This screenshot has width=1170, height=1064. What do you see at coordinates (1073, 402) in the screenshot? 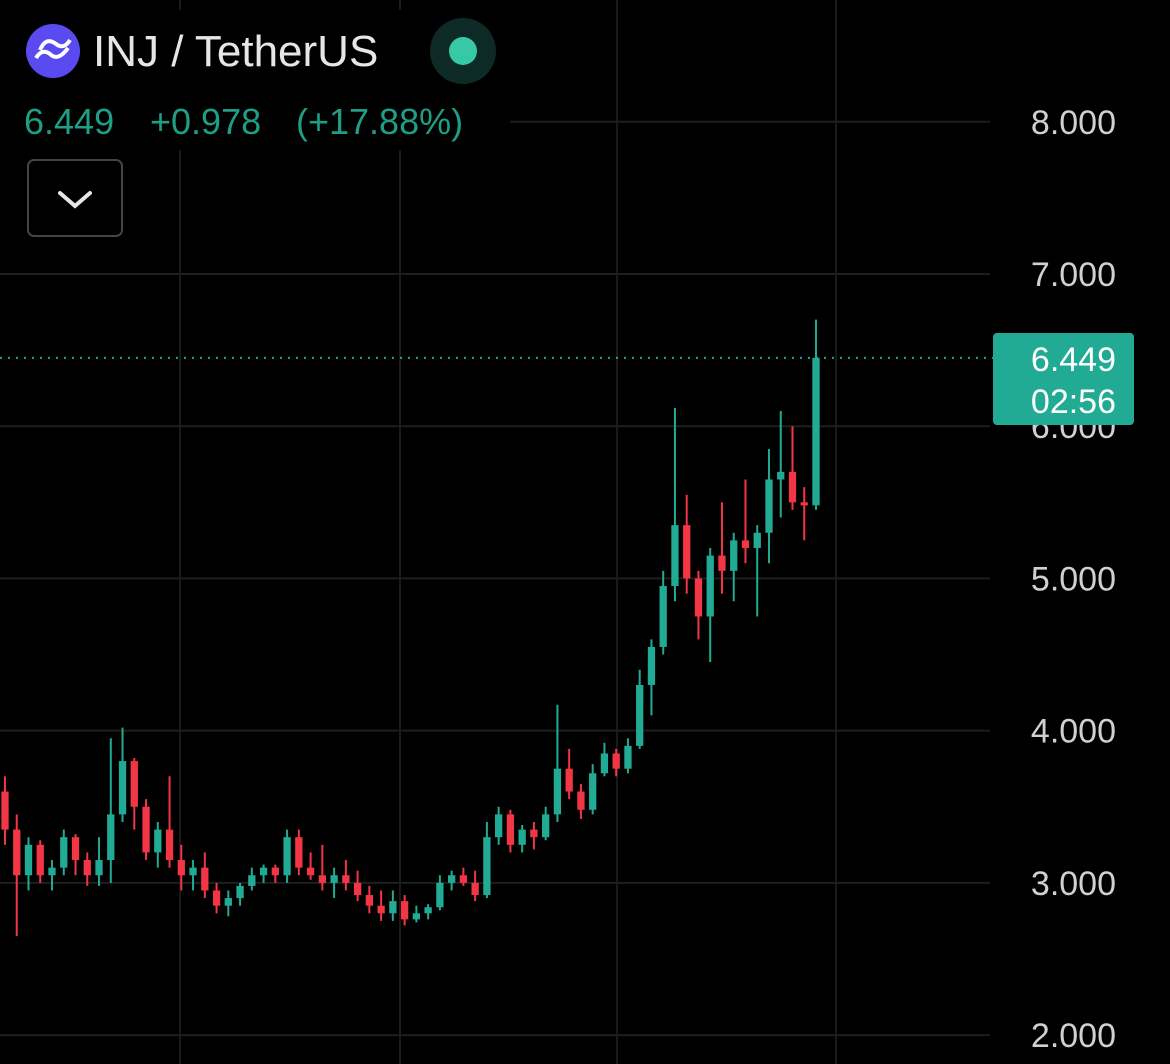
I see `bar-countdown: 02:56` at bounding box center [1073, 402].